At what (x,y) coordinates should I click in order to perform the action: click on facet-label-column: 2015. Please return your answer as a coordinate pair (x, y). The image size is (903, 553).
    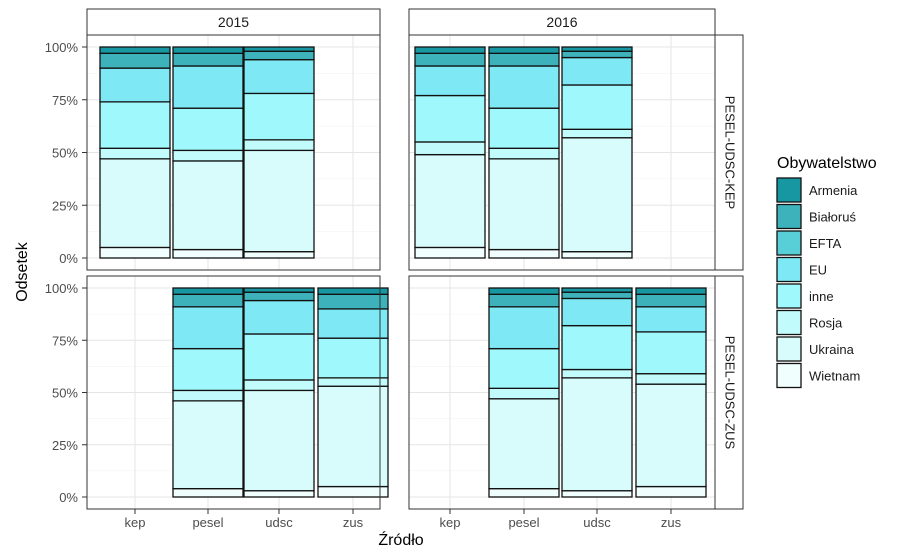
    Looking at the image, I should click on (233, 22).